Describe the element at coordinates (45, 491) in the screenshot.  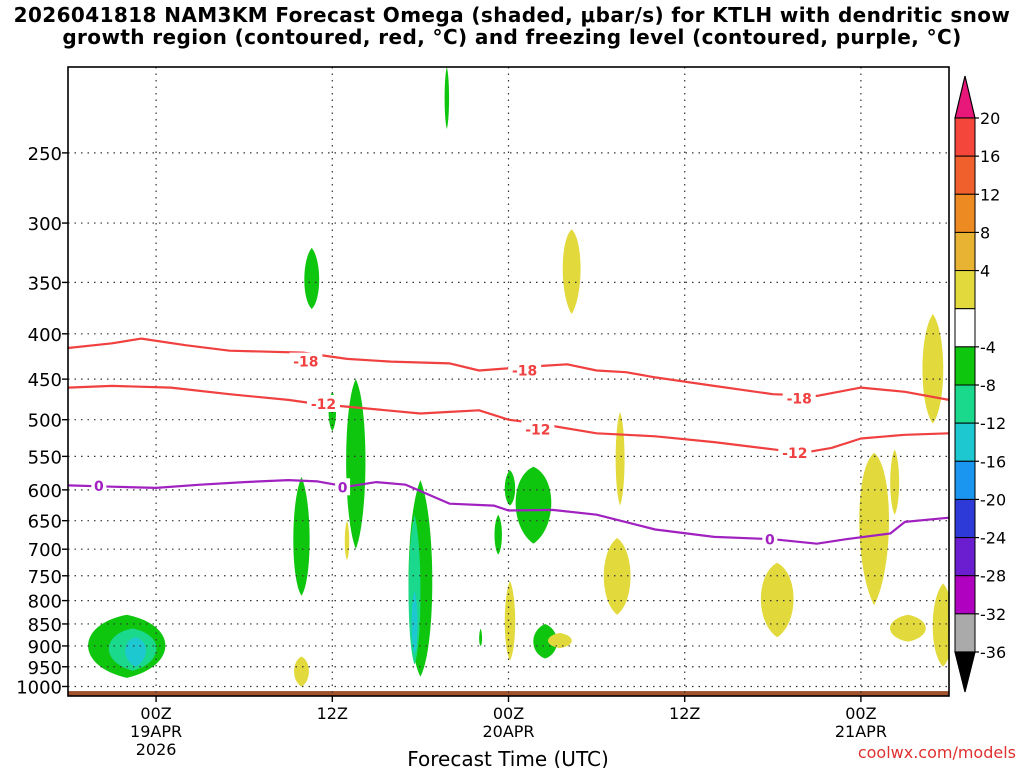
I see `y-tick-label: 600` at that location.